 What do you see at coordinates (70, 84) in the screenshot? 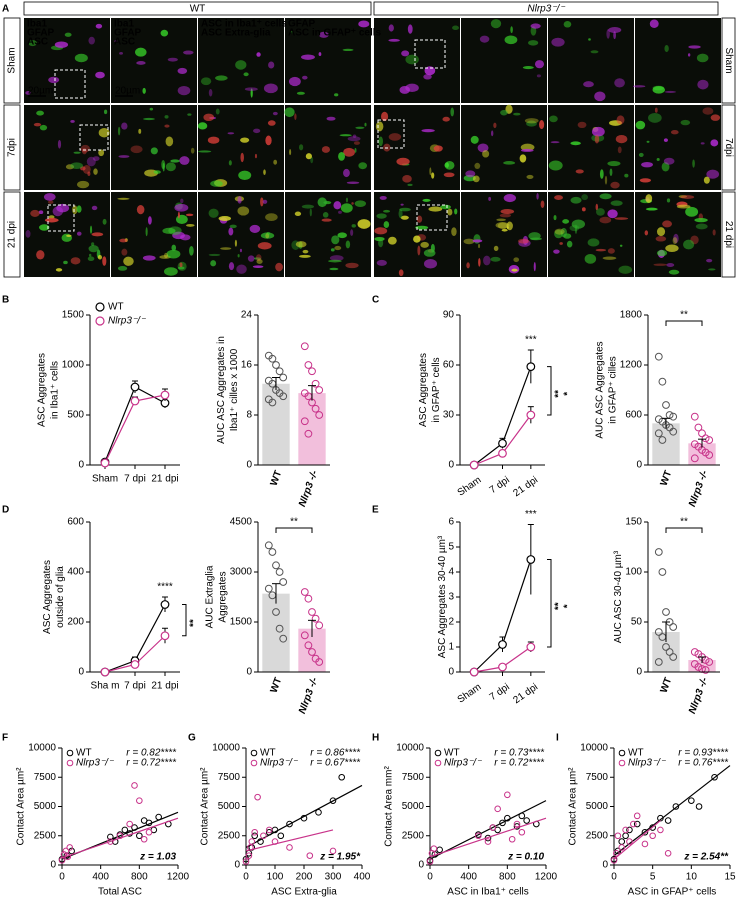
I see `inset-box` at bounding box center [70, 84].